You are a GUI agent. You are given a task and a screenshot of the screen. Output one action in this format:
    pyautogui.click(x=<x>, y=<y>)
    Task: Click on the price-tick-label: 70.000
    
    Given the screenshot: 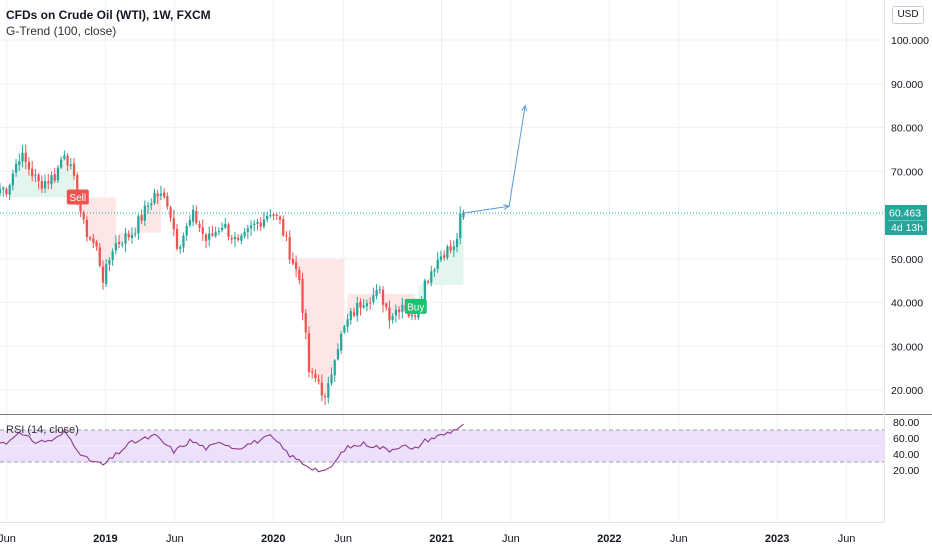 What is the action you would take?
    pyautogui.click(x=907, y=172)
    